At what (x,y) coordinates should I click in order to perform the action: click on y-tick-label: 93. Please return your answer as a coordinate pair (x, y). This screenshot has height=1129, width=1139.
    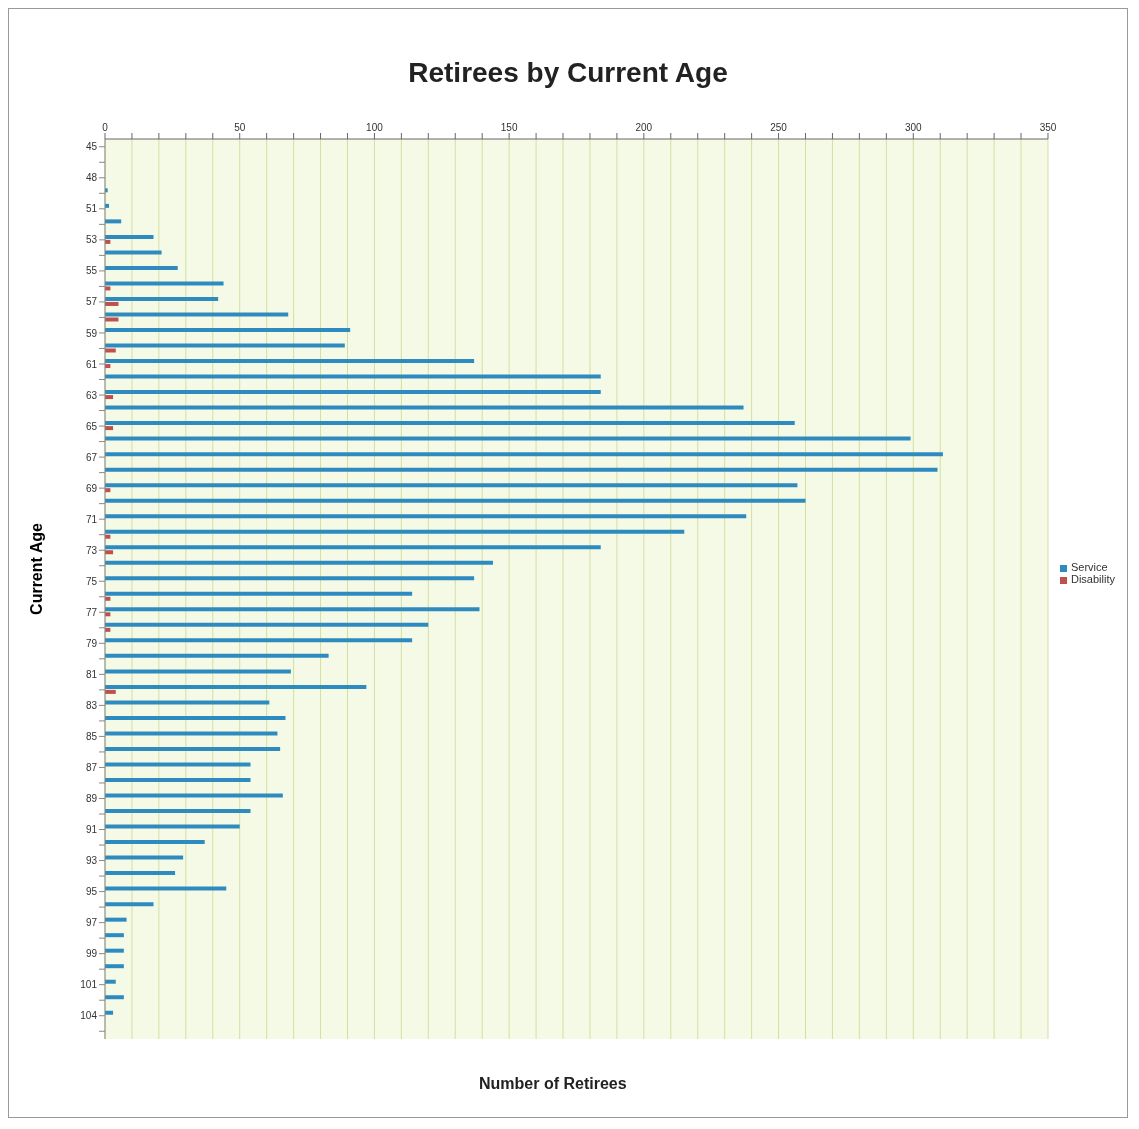
    Looking at the image, I should click on (91, 861).